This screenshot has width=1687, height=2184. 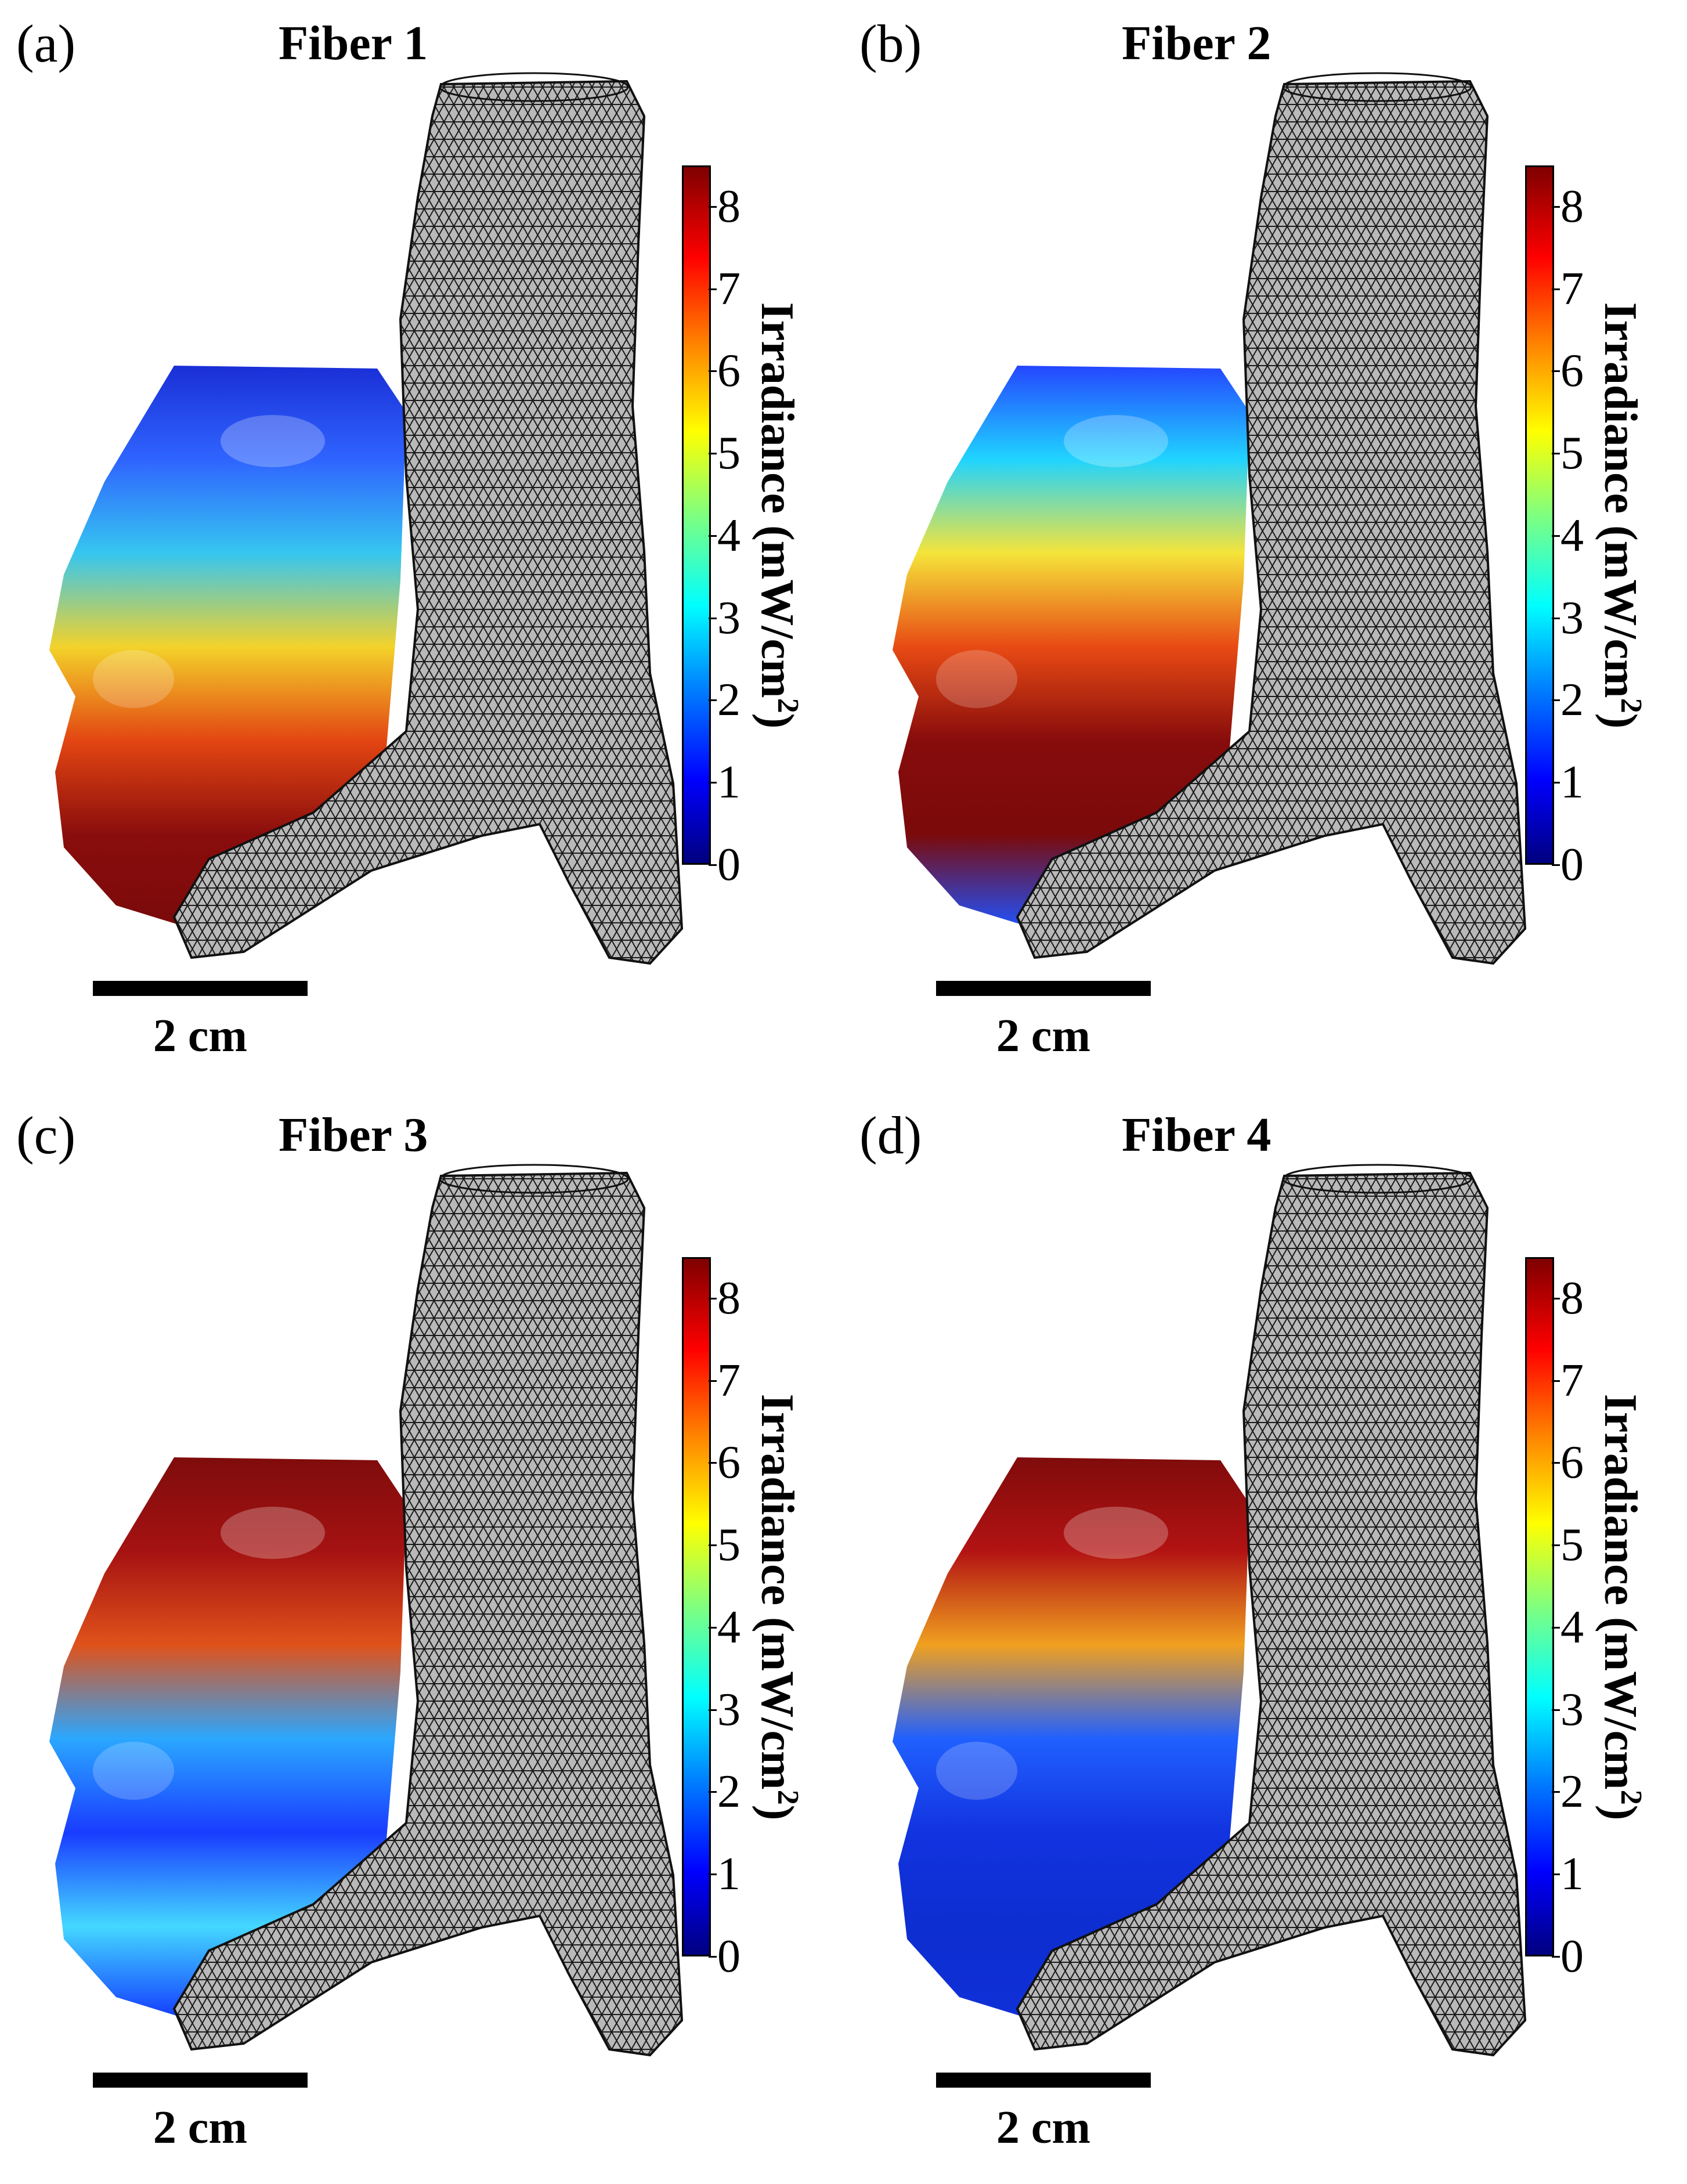 I want to click on panel-title: Fiber 4, so click(x=1197, y=1135).